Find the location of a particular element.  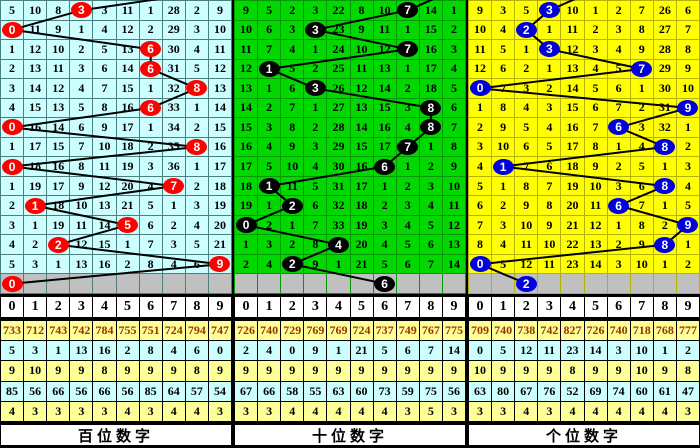

trend-cell: 1 is located at coordinates (453, 10).